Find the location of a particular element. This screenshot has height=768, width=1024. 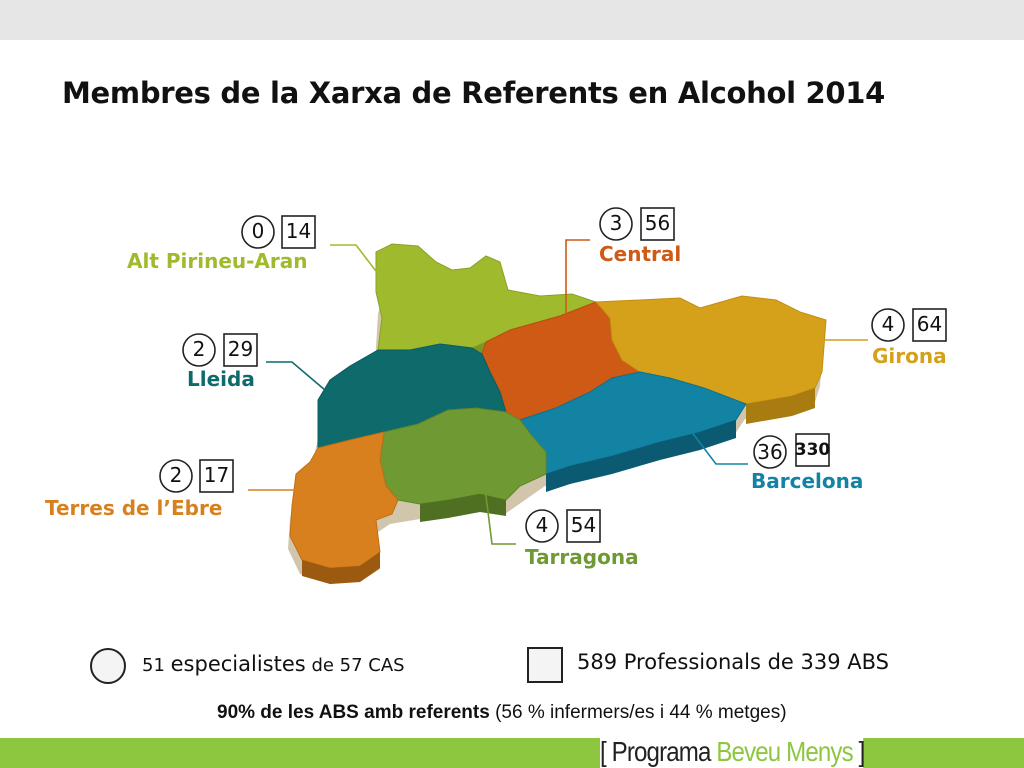

tarragona-professionals: 54 is located at coordinates (583, 525).